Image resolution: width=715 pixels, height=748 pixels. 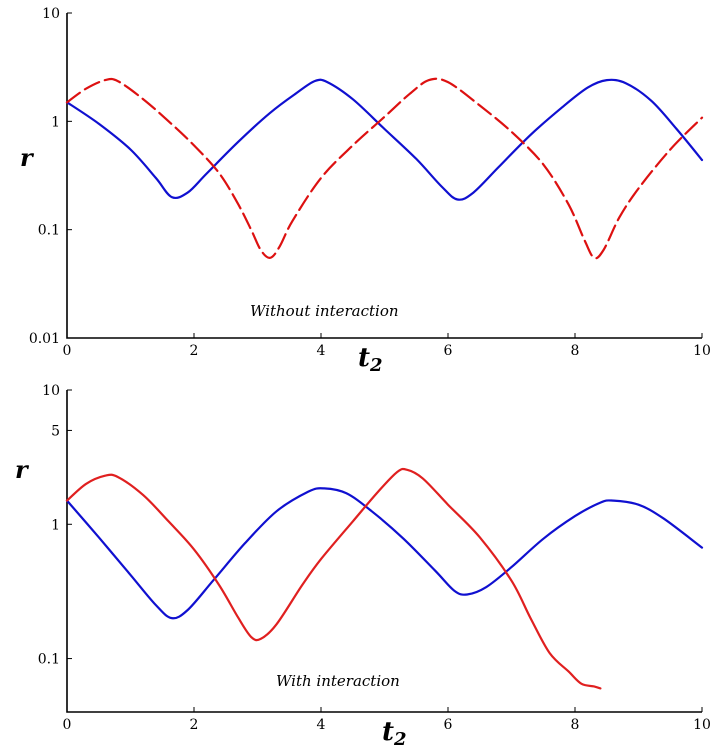 I want to click on annotation-with-interaction: With interaction, so click(x=338, y=681).